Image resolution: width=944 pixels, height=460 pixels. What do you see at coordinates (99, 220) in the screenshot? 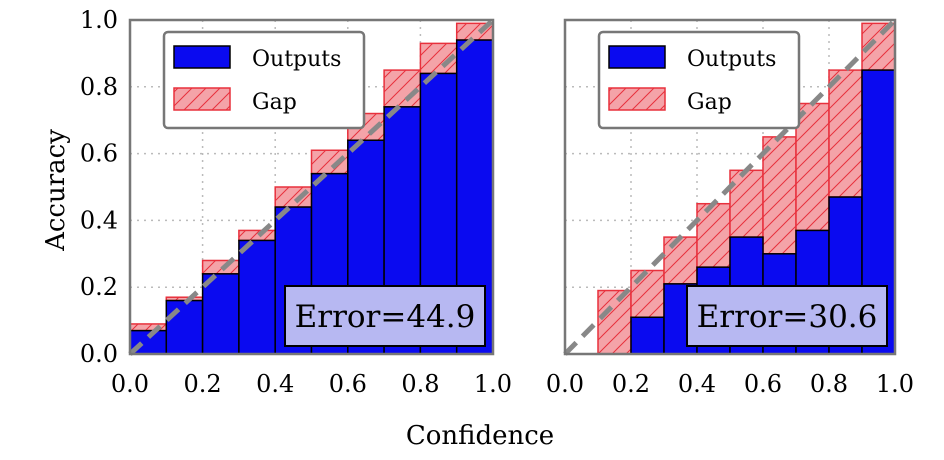
I see `y-tick-label: 0.4` at bounding box center [99, 220].